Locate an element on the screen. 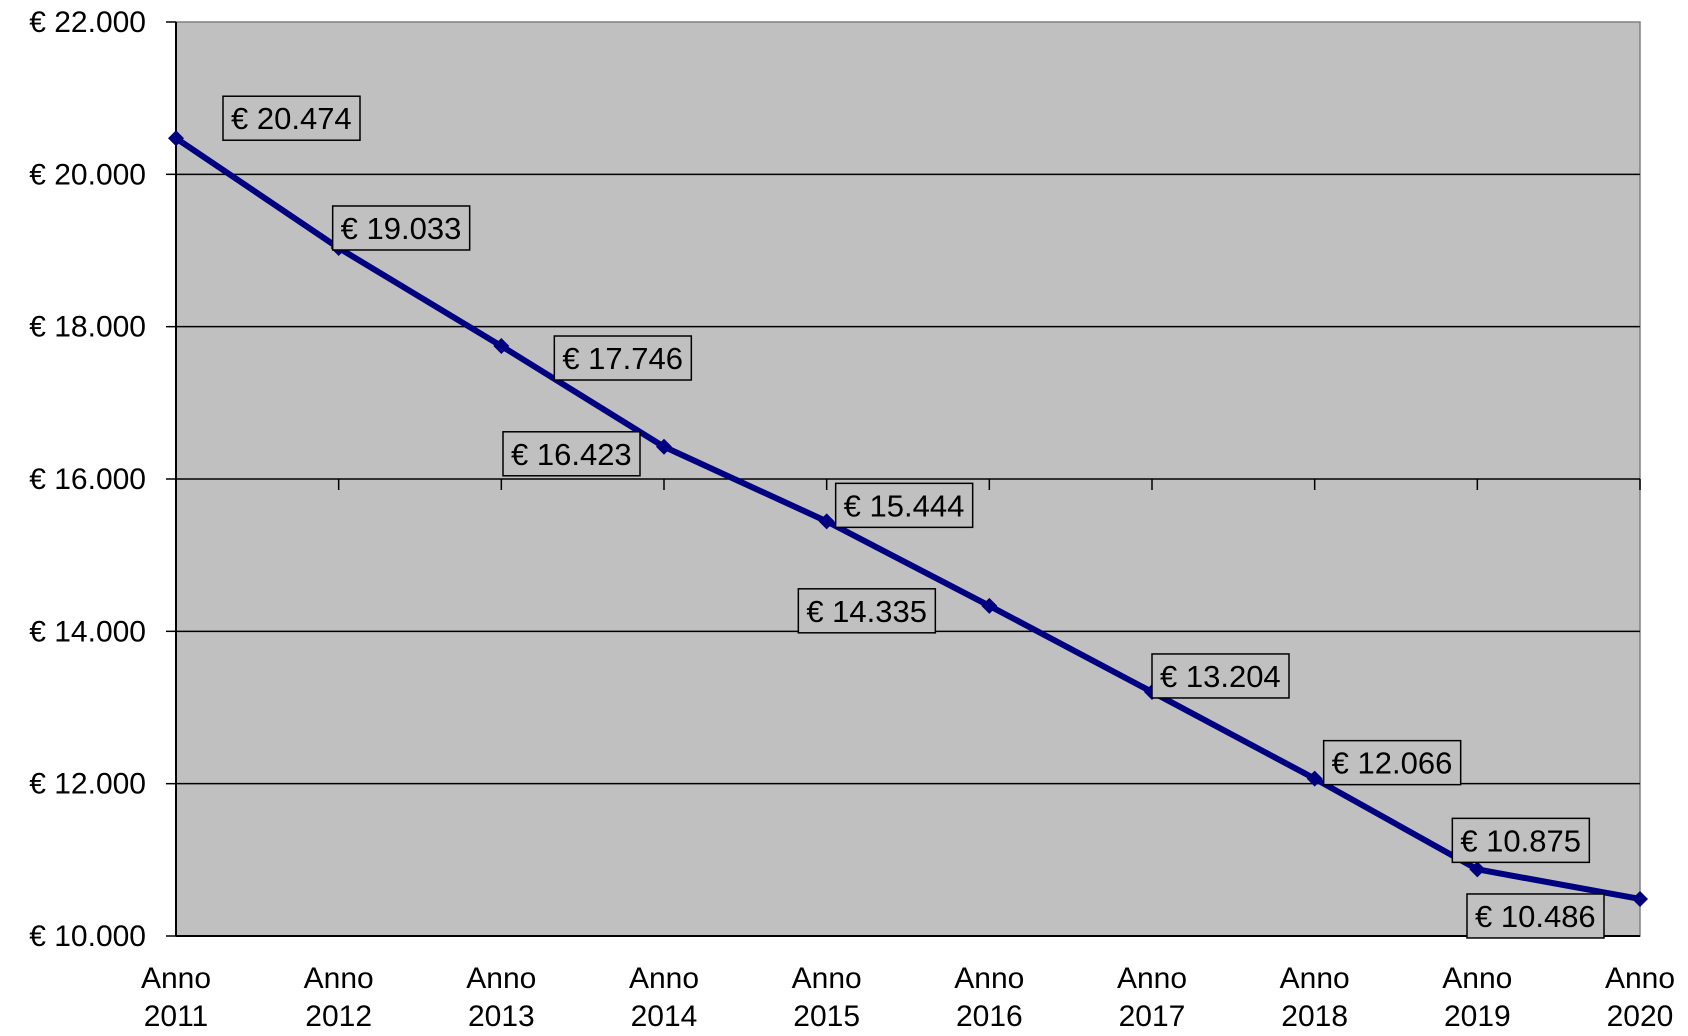 The width and height of the screenshot is (1688, 1036). x-tick-label: Anno 2013 is located at coordinates (501, 996).